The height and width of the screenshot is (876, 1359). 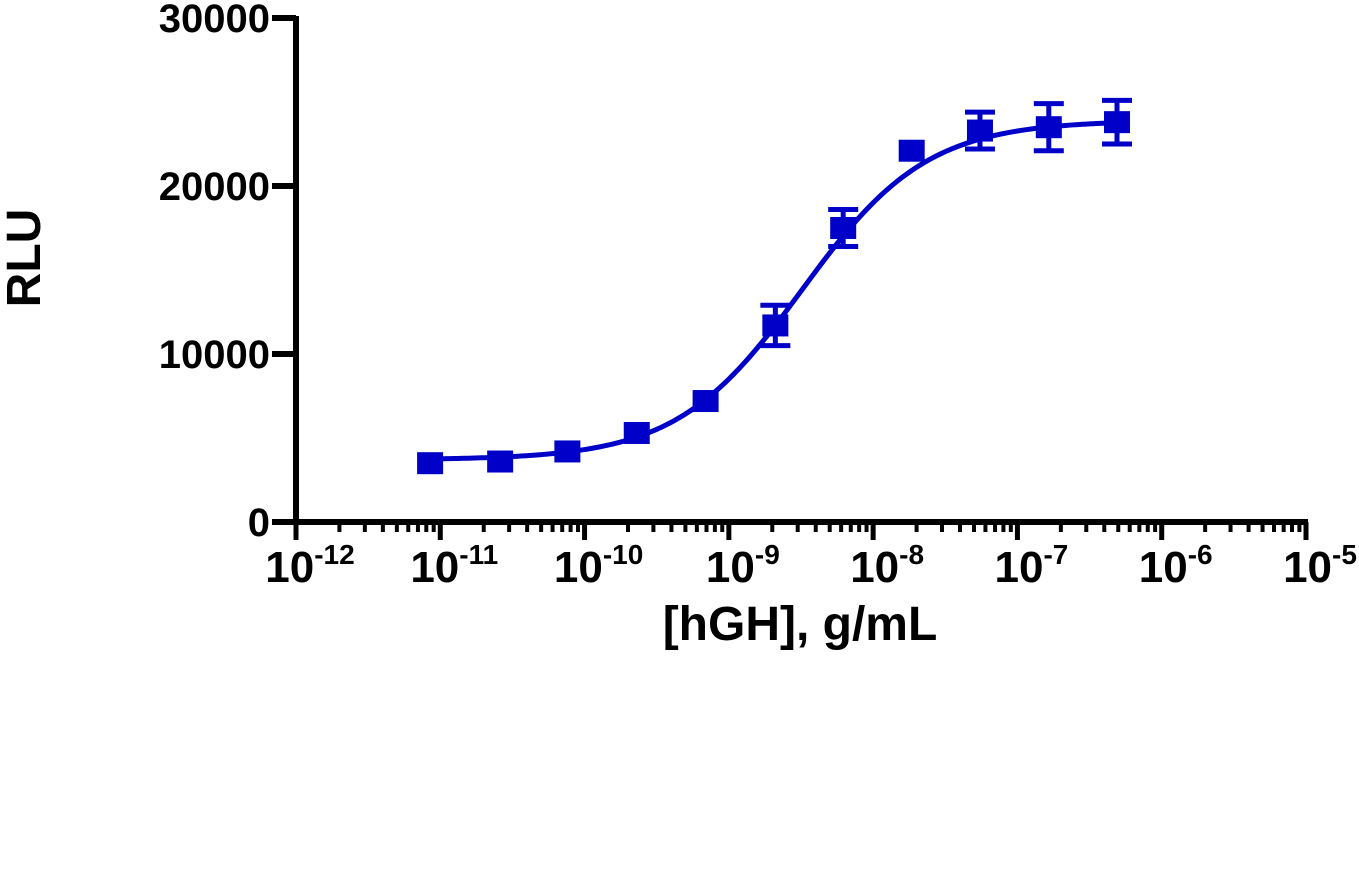 I want to click on x-tick-label-exponent: -11, so click(x=478, y=554).